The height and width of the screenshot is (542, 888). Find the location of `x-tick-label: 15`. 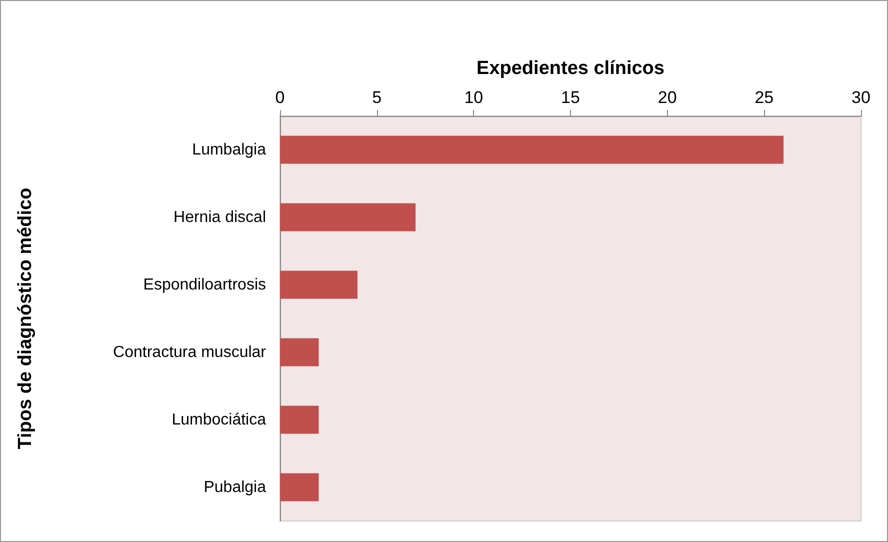

x-tick-label: 15 is located at coordinates (570, 97).